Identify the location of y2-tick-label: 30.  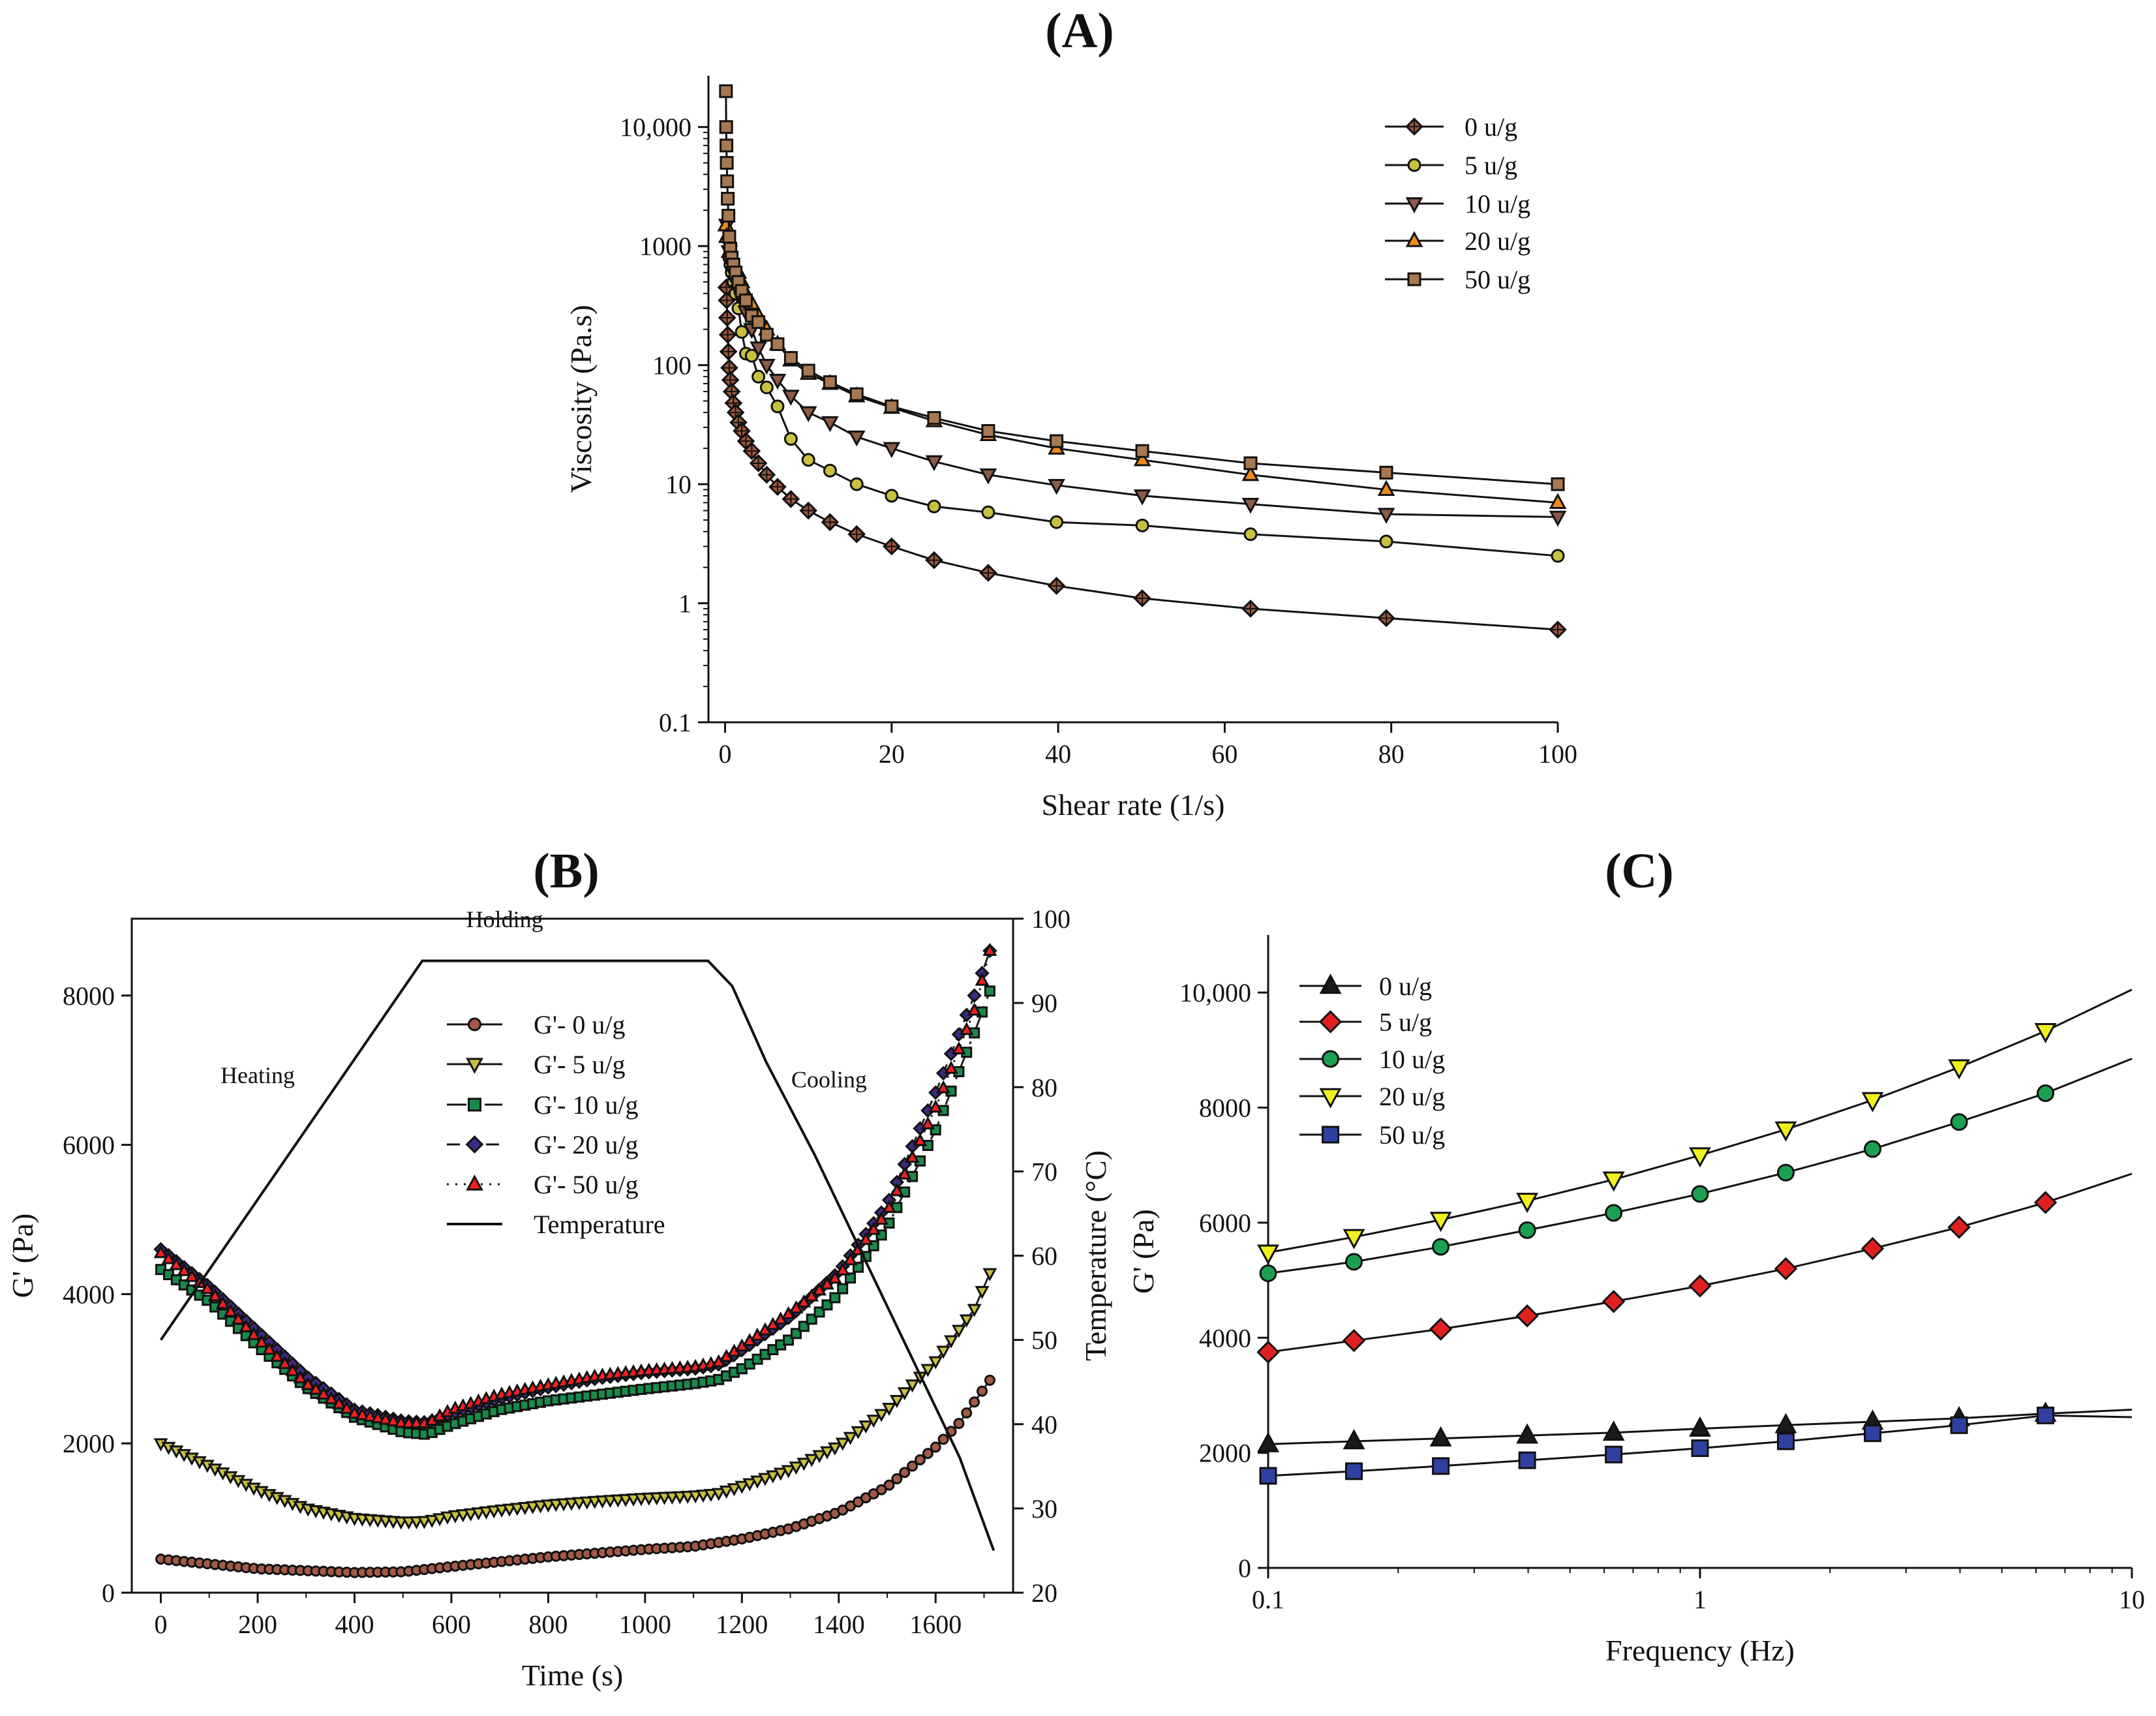
(1044, 1509).